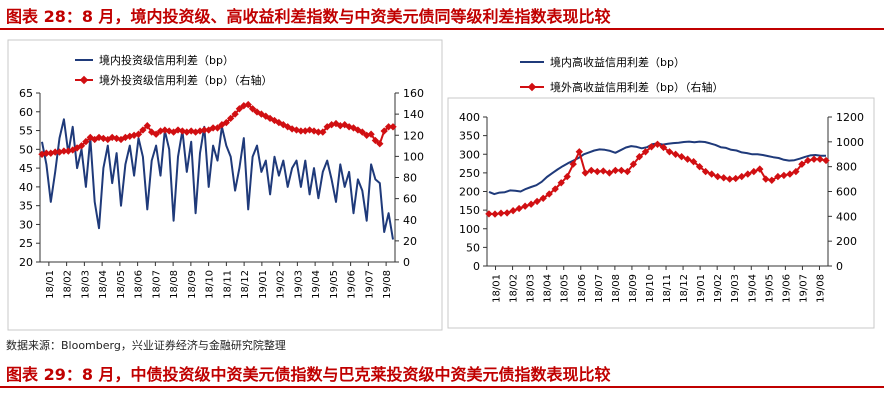 The width and height of the screenshot is (884, 401). I want to click on left-xtick-label: 18/06, so click(139, 284).